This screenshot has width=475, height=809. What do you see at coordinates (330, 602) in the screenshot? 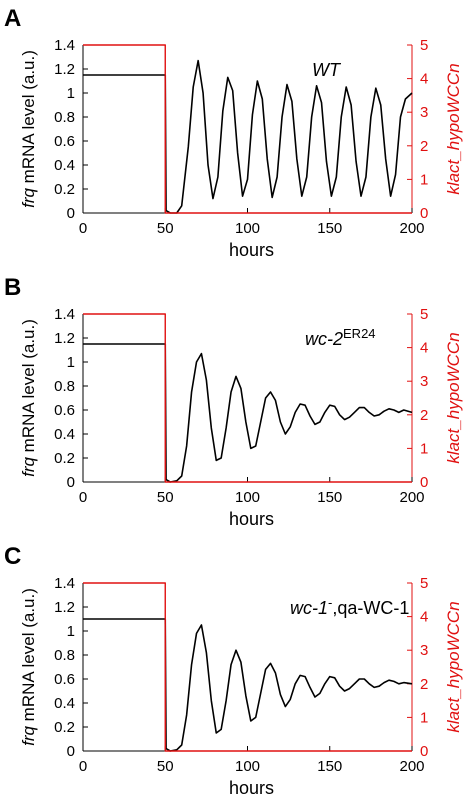
I see `strain-annotation-sup: -` at bounding box center [330, 602].